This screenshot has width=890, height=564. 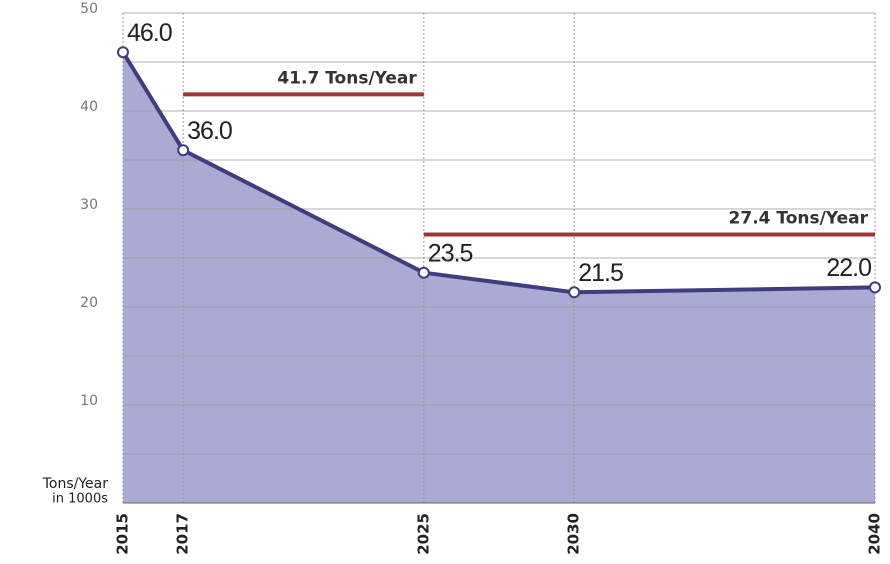 I want to click on reference-label: 41.7 Tons/Year, so click(x=347, y=78).